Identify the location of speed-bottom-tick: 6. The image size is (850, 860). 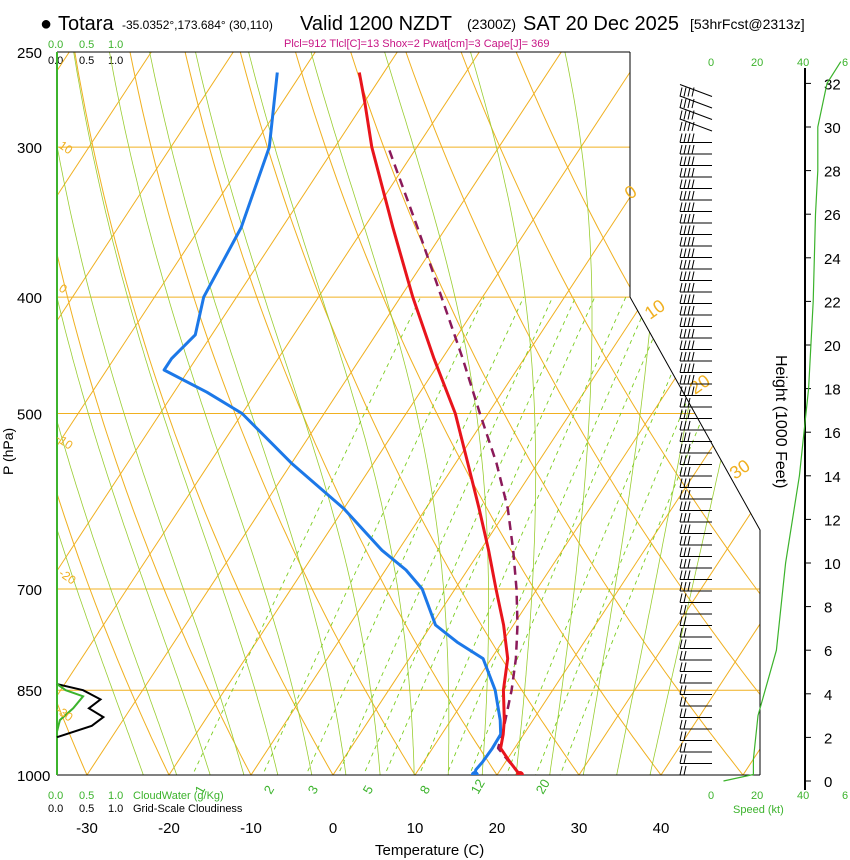
(845, 796).